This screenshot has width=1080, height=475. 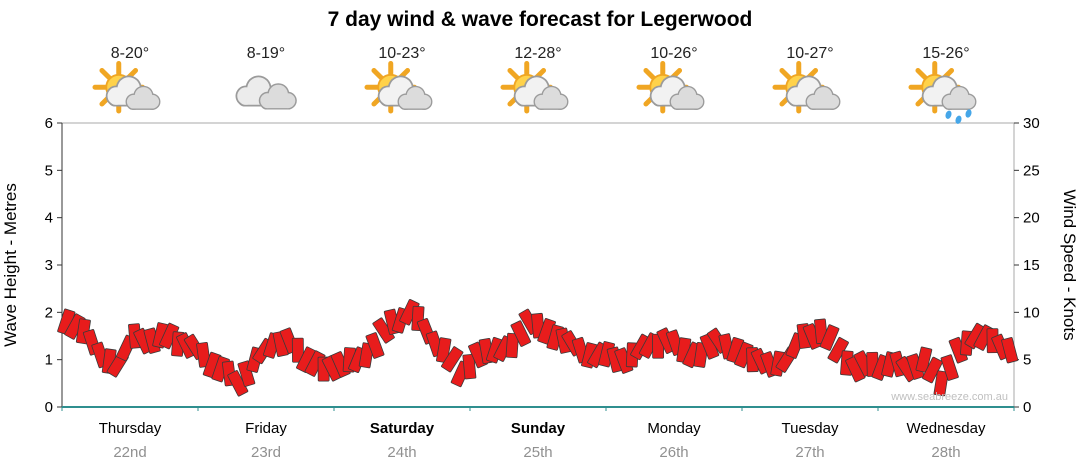 What do you see at coordinates (1069, 264) in the screenshot?
I see `right-axis-title: Wind Speed - Knots` at bounding box center [1069, 264].